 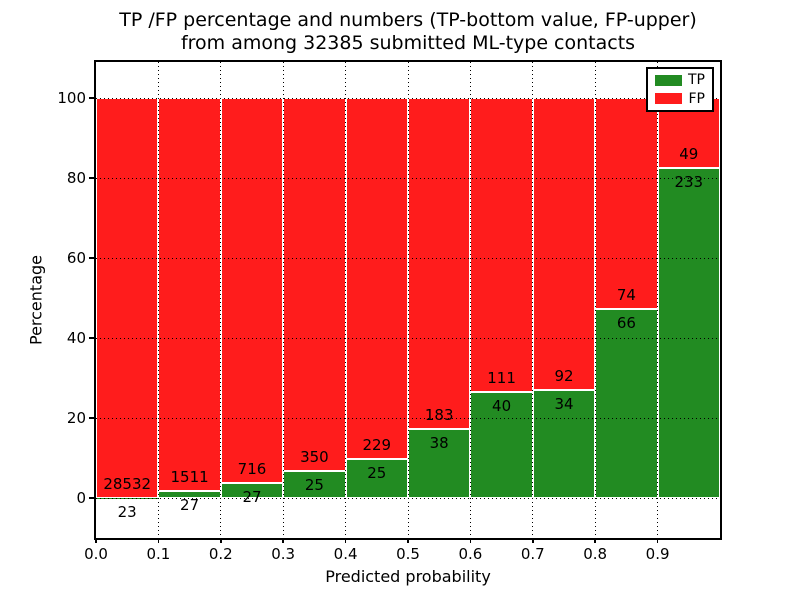 I want to click on x-tick-label: 0.8, so click(x=595, y=554).